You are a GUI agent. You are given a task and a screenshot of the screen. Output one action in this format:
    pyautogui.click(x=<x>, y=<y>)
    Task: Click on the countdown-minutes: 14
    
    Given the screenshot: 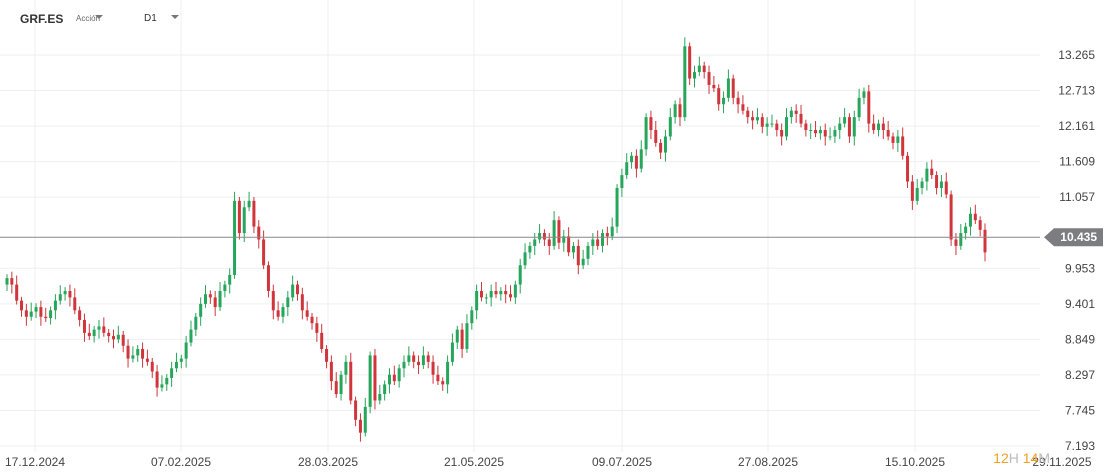 What is the action you would take?
    pyautogui.click(x=1030, y=458)
    